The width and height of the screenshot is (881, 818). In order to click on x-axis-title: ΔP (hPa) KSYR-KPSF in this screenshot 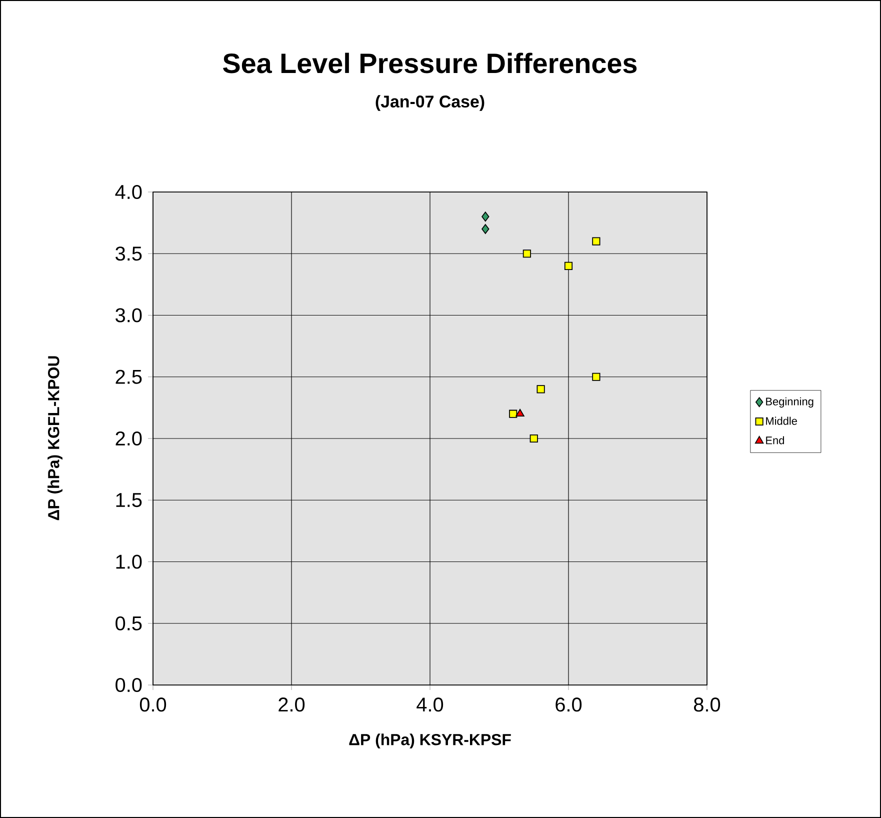, I will do `click(430, 741)`.